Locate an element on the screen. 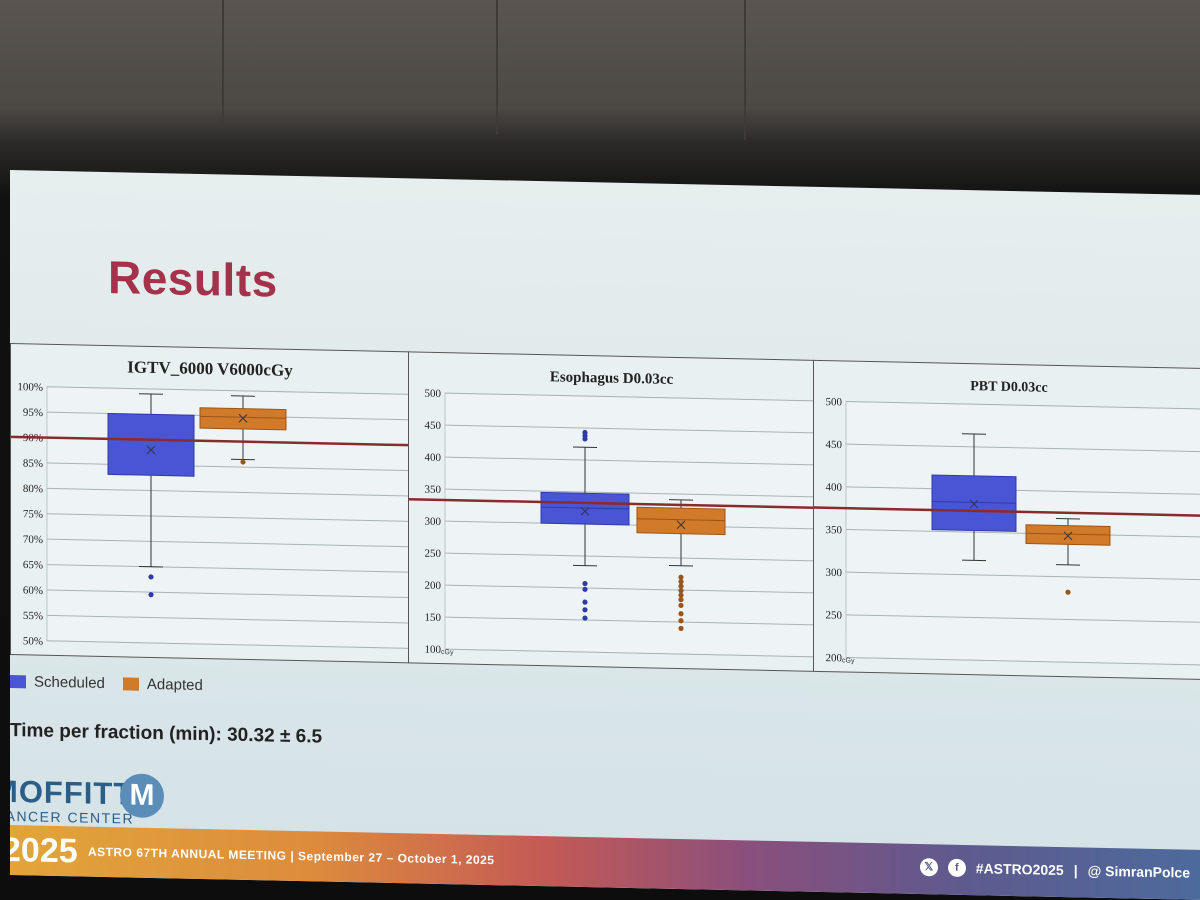 This screenshot has width=1200, height=900. banner-social: 𝕏 f #ASTRO2025 | @ SimranPolce is located at coordinates (1054, 870).